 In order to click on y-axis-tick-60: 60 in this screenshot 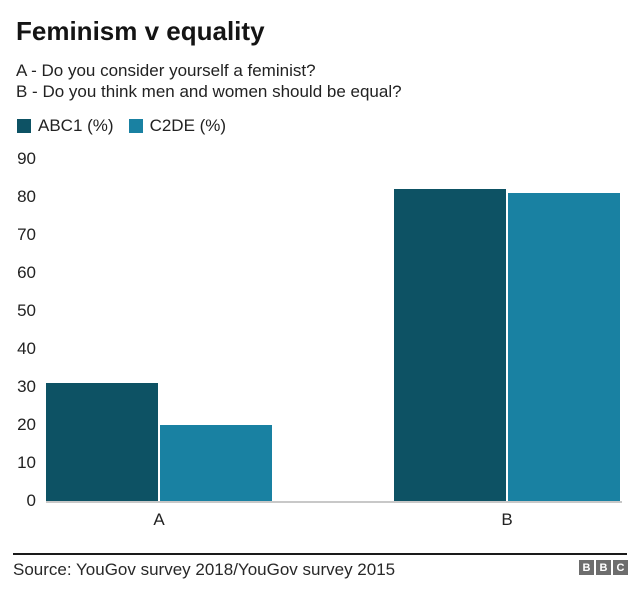, I will do `click(26, 272)`.